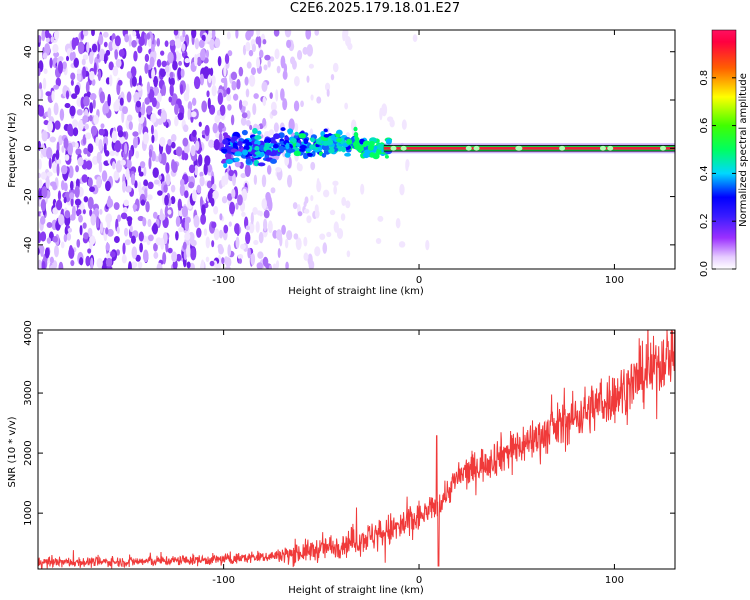 This screenshot has height=600, width=750. What do you see at coordinates (375, 8) in the screenshot?
I see `chart-title: C2E6.2025.179.18.01.E27` at bounding box center [375, 8].